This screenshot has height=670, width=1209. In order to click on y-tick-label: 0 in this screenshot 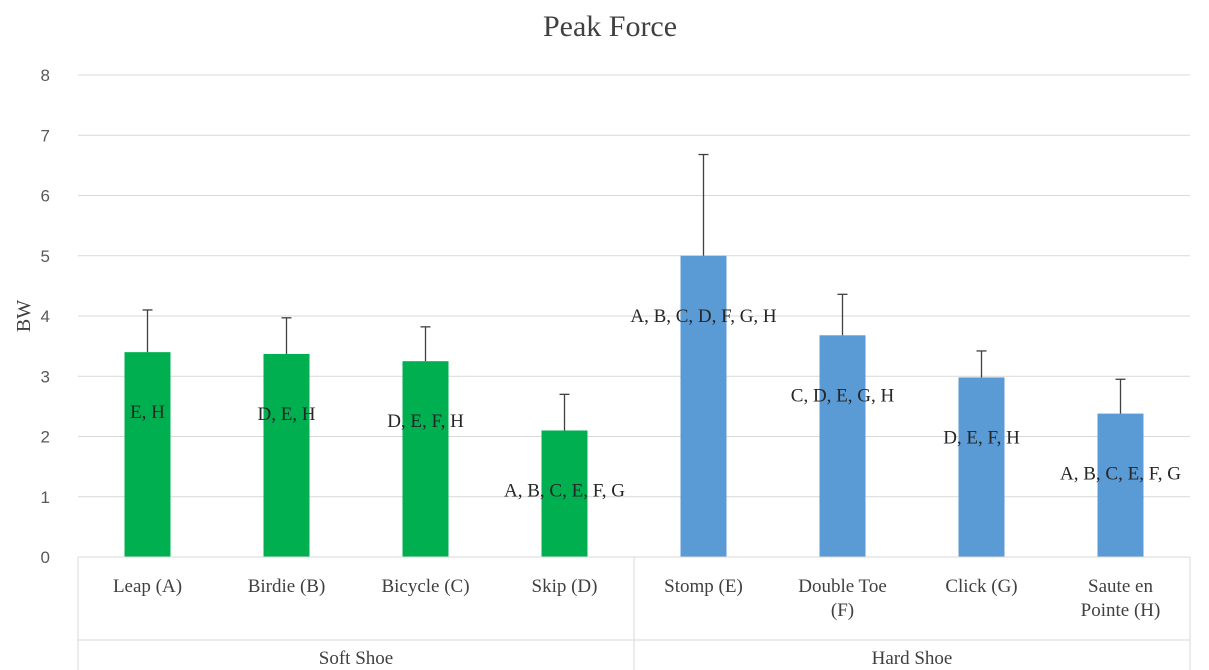, I will do `click(45, 557)`.